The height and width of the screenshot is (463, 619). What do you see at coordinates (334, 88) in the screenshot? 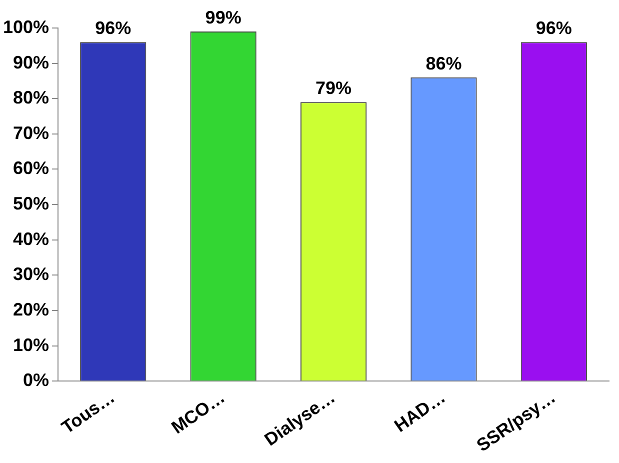
I see `data-label: 79%` at bounding box center [334, 88].